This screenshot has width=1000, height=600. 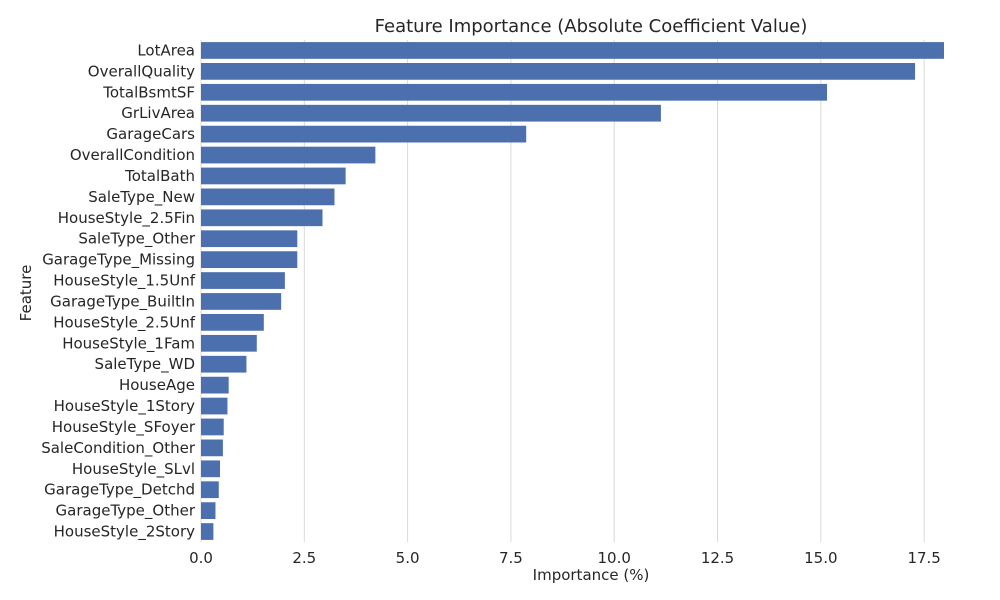 What do you see at coordinates (141, 71) in the screenshot?
I see `y-tick-label: OverallQuality` at bounding box center [141, 71].